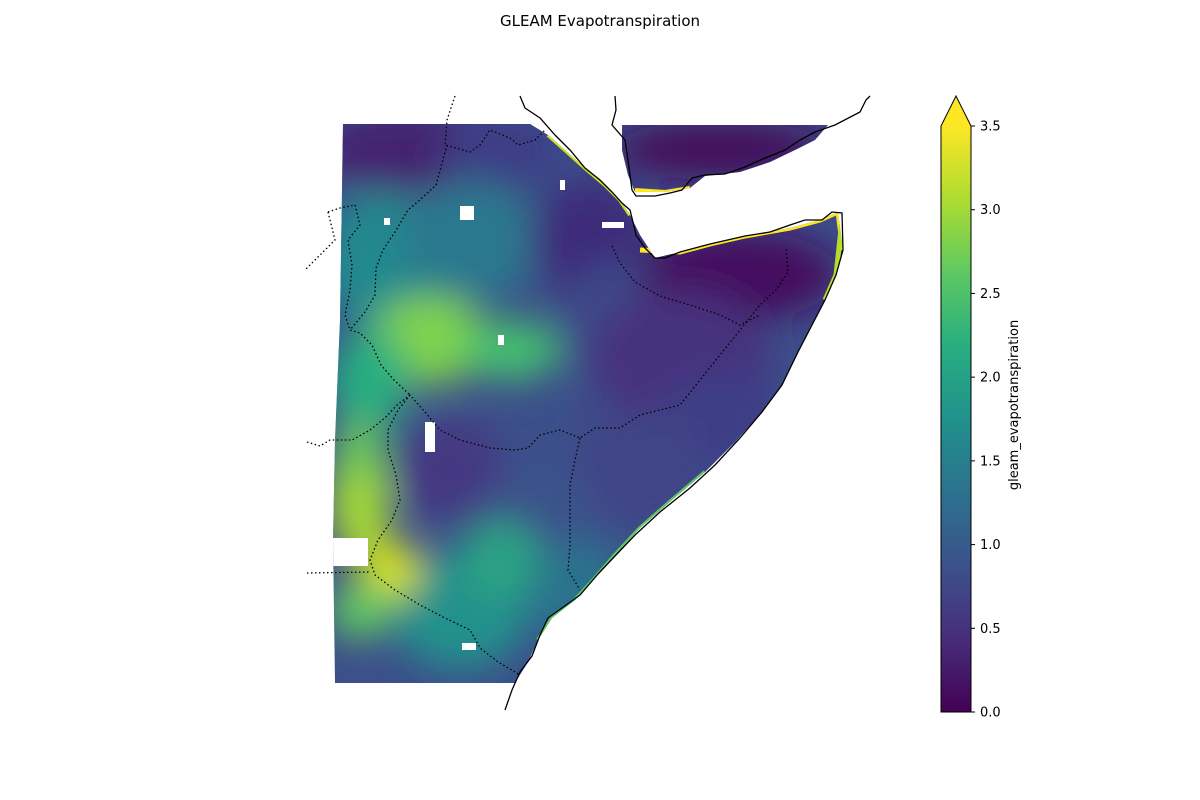 The height and width of the screenshot is (800, 1200). What do you see at coordinates (990, 545) in the screenshot?
I see `colorbar-tick-label: 1.0` at bounding box center [990, 545].